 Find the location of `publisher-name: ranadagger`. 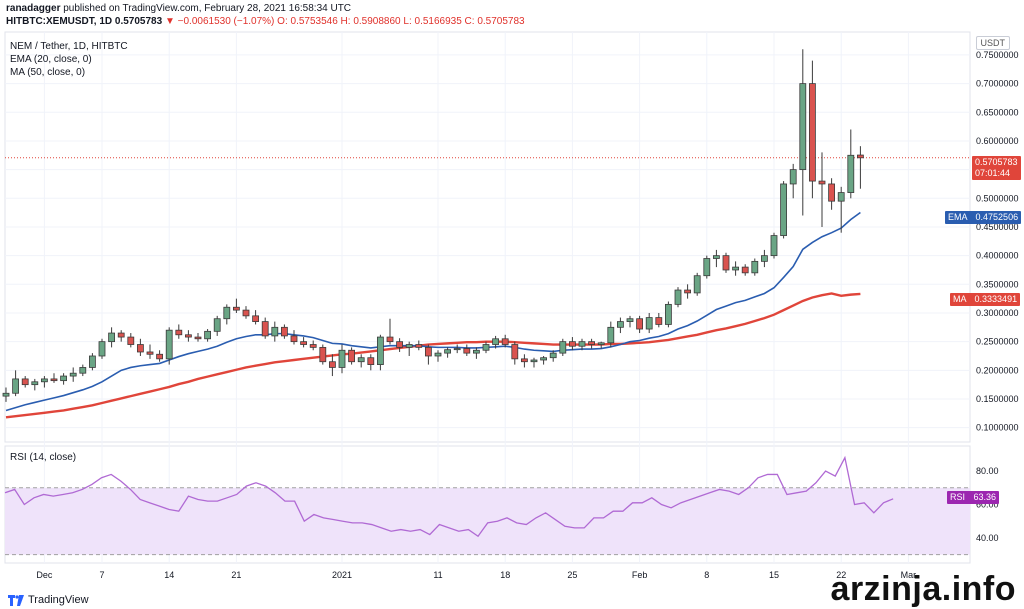

publisher-name: ranadagger is located at coordinates (33, 8).